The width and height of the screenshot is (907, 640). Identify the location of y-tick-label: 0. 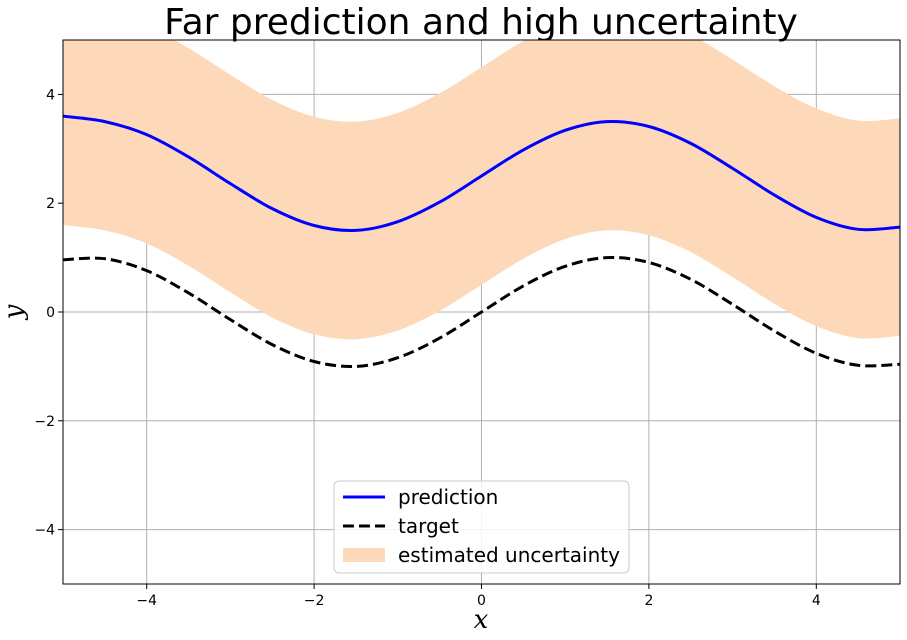
(50, 313).